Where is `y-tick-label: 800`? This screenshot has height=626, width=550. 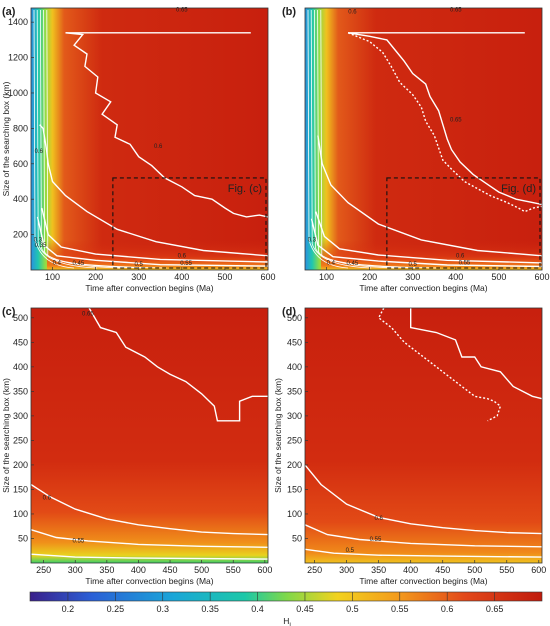 y-tick-label: 800 is located at coordinates (20, 128).